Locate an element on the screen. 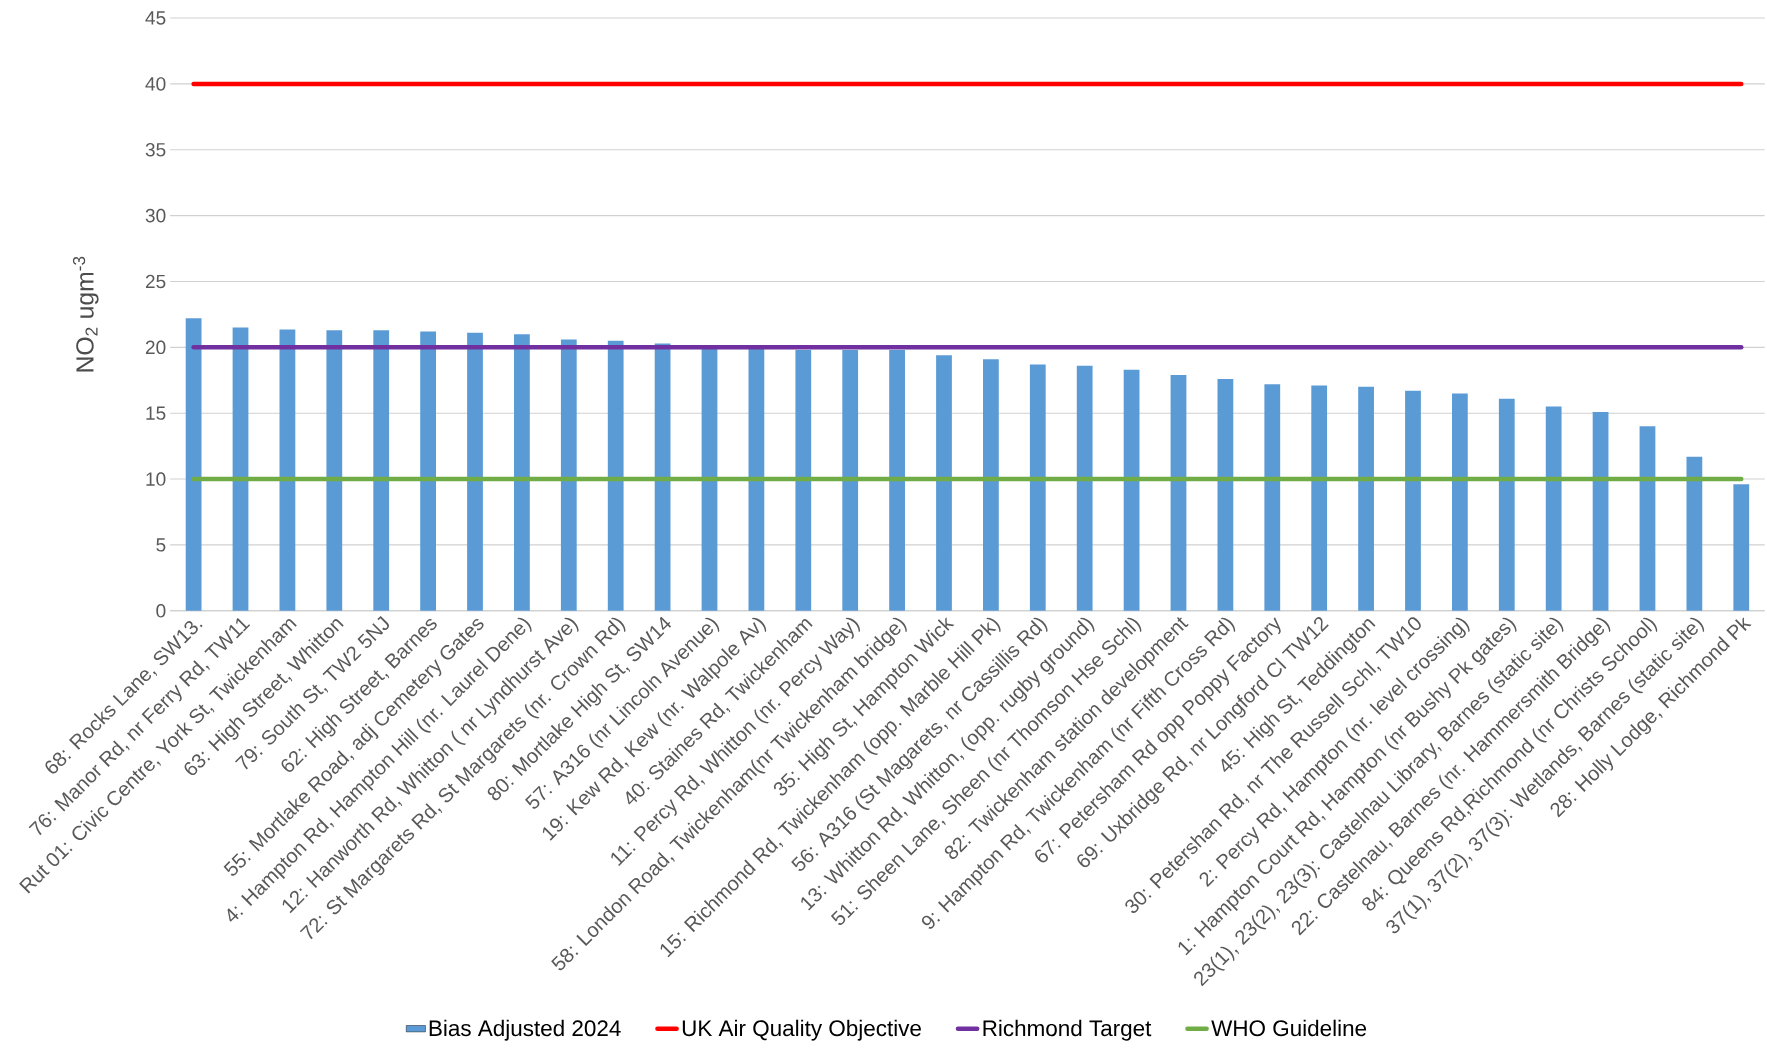  y-tick-label: 45 is located at coordinates (155, 18).